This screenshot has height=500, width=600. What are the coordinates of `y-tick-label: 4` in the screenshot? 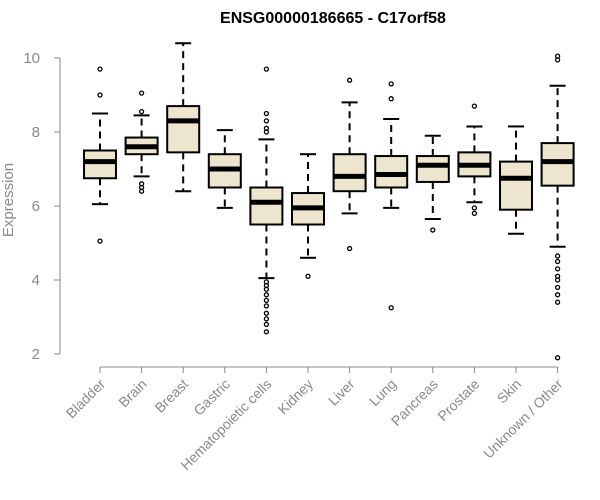 It's located at (36, 280).